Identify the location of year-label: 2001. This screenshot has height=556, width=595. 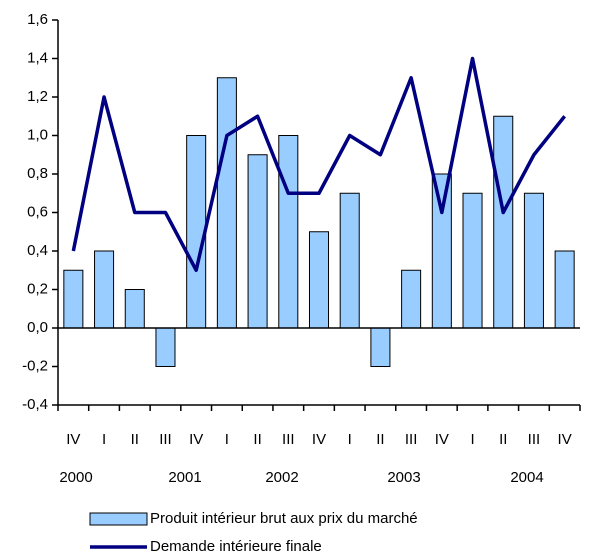
(184, 477).